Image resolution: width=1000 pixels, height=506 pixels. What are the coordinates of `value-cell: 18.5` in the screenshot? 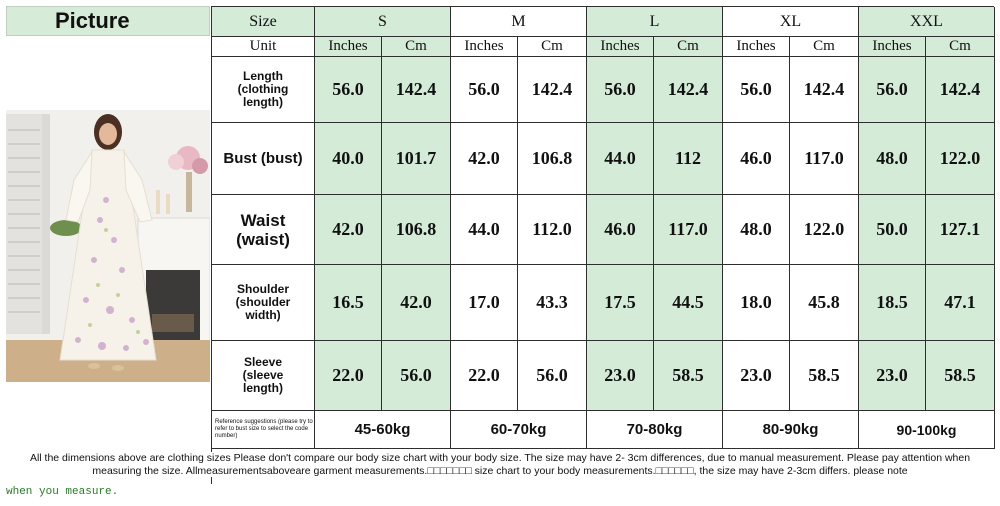 It's located at (892, 303).